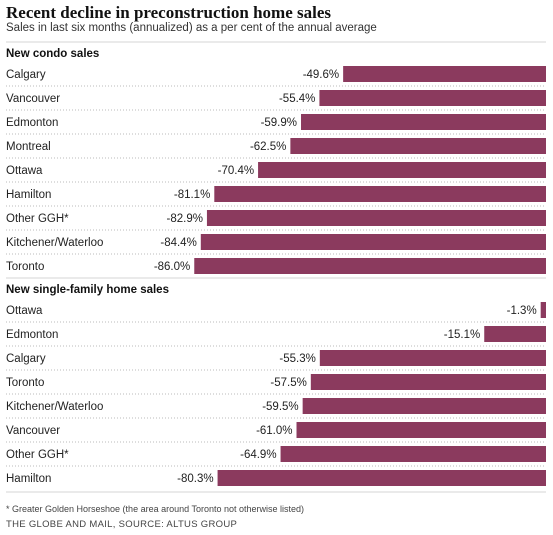  Describe the element at coordinates (236, 171) in the screenshot. I see `data-label: -70.4%` at that location.